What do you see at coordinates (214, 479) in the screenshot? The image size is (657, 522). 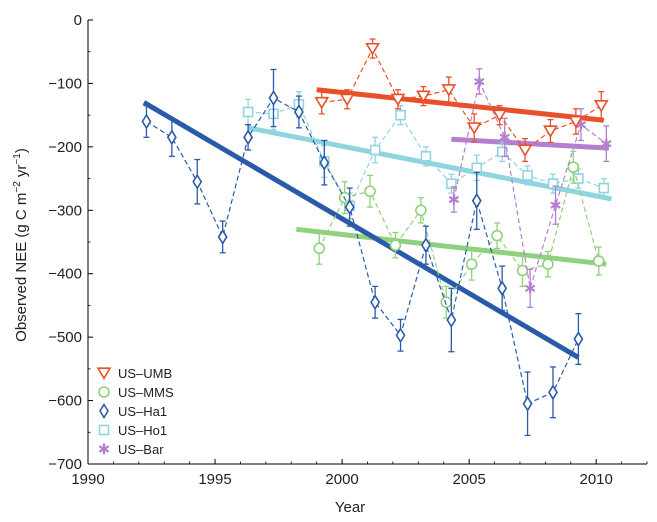 I see `x-tick-label: 1995` at bounding box center [214, 479].